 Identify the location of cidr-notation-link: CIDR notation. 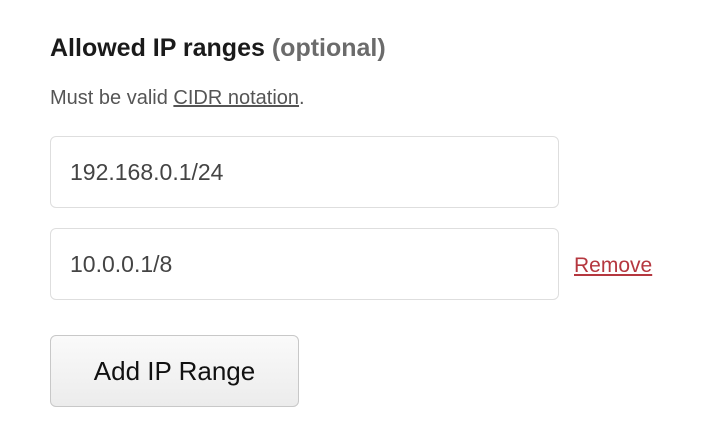
(236, 98).